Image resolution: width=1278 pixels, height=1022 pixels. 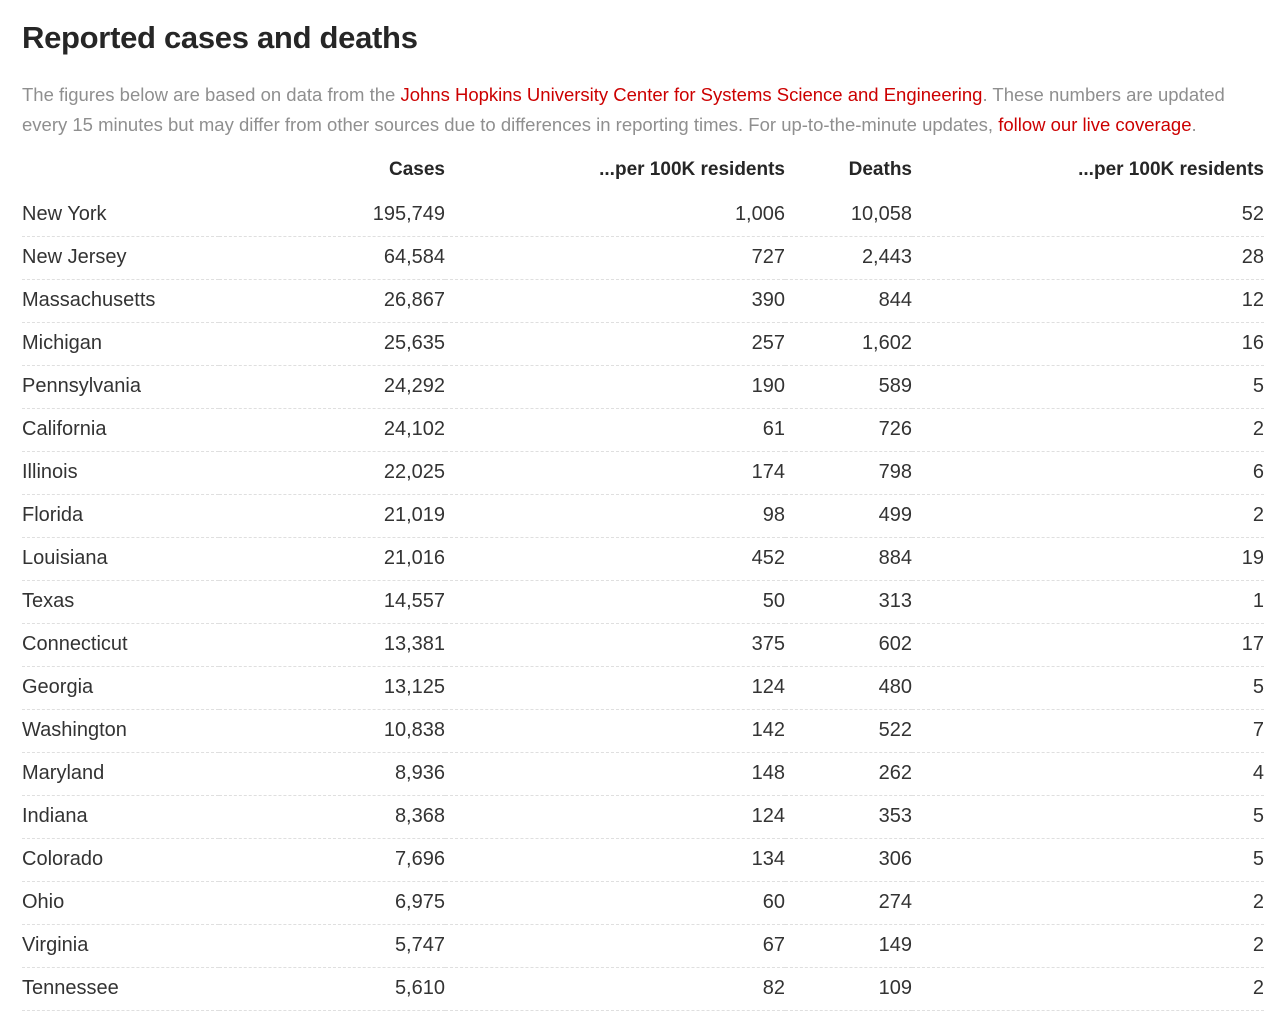 What do you see at coordinates (615, 344) in the screenshot?
I see `cases-per-100k-cell: 257` at bounding box center [615, 344].